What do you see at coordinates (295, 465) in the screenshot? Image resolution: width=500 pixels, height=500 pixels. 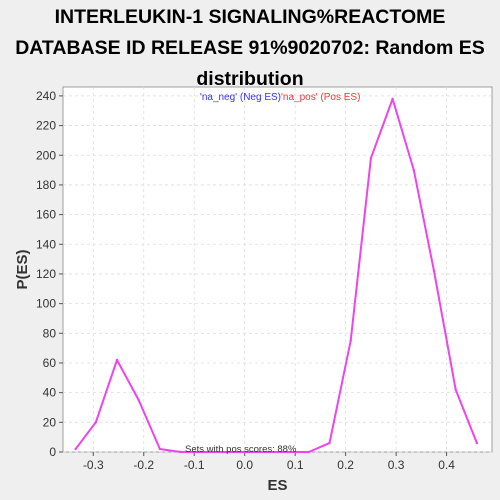 I see `x-tick-label: 0.1` at bounding box center [295, 465].